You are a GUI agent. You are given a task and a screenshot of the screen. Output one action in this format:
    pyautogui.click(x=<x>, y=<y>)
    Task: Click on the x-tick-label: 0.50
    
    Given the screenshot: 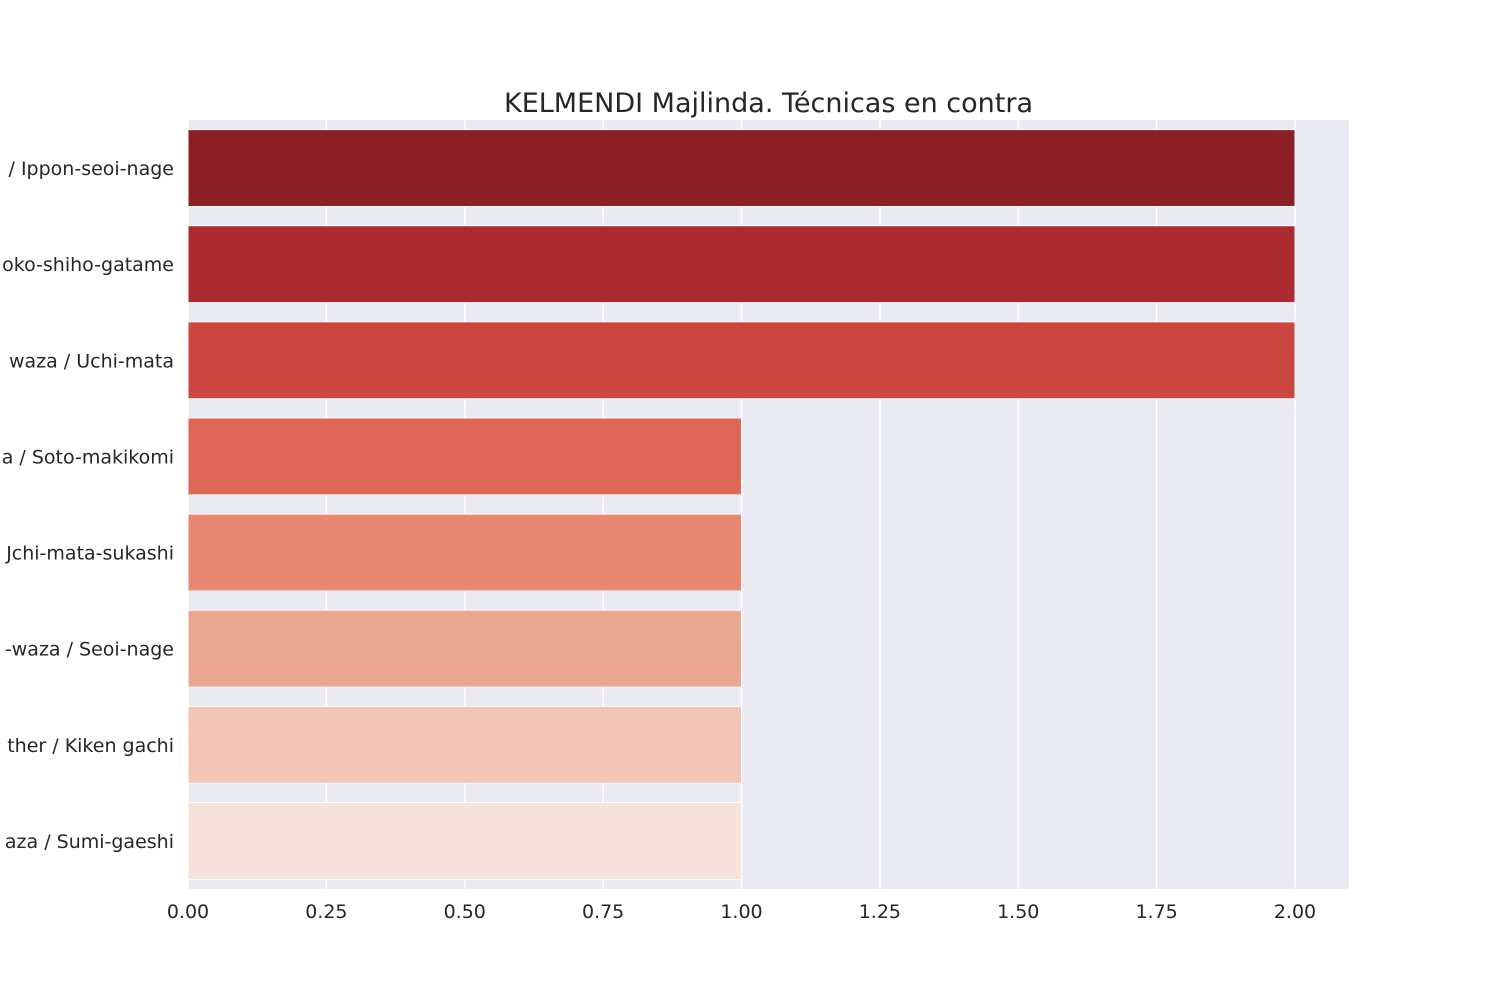 What is the action you would take?
    pyautogui.click(x=465, y=912)
    